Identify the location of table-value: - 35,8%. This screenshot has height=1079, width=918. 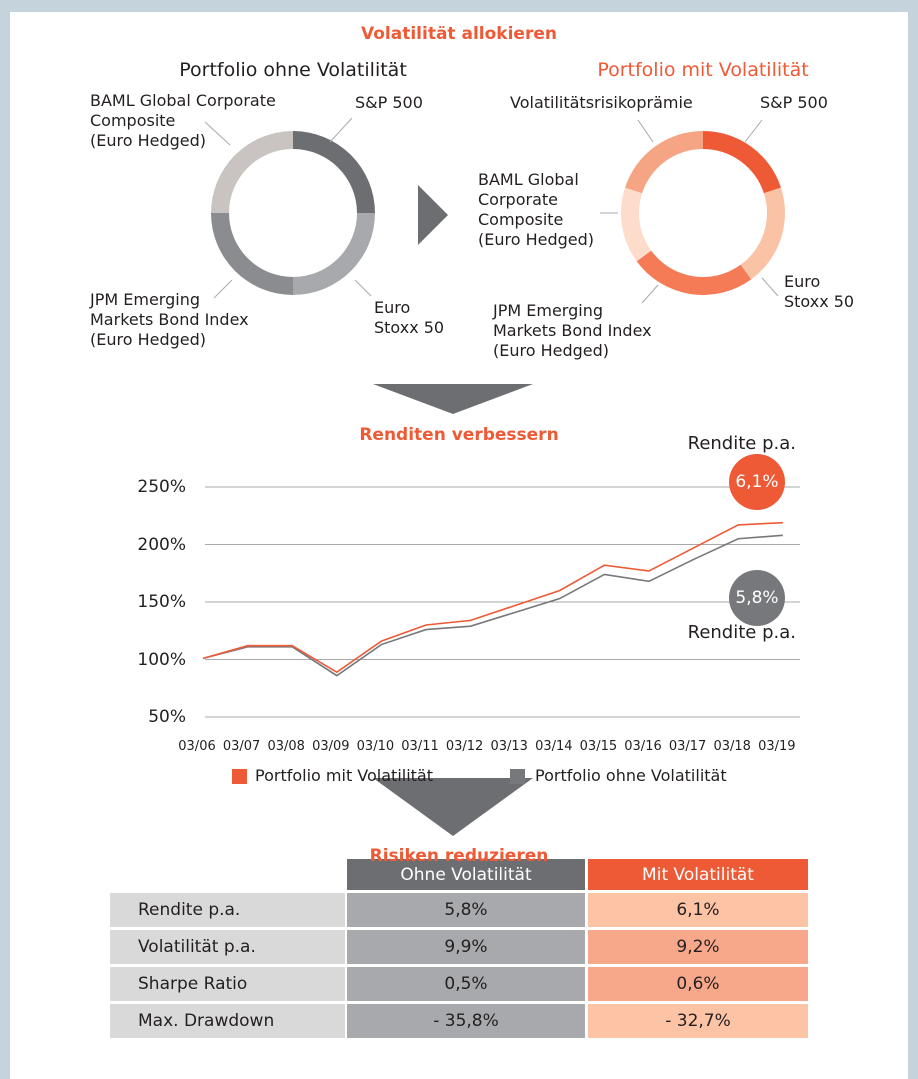
(466, 1021).